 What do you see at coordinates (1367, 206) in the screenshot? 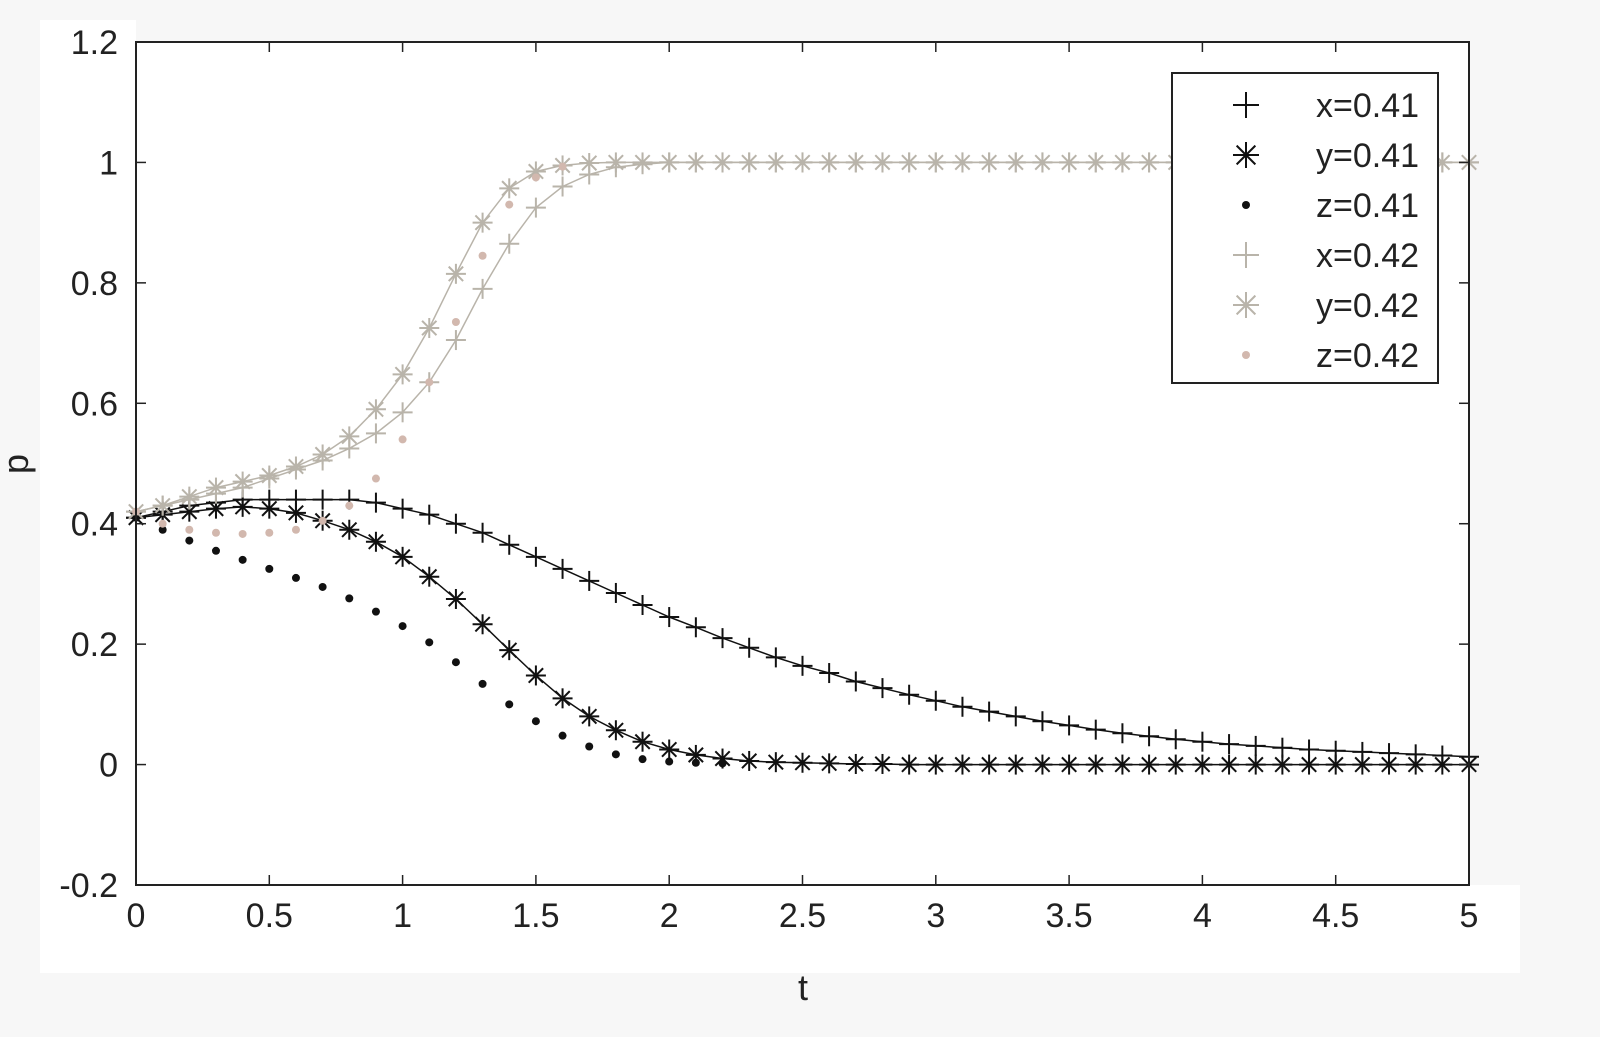
I see `legend-label: z=0.41` at bounding box center [1367, 206].